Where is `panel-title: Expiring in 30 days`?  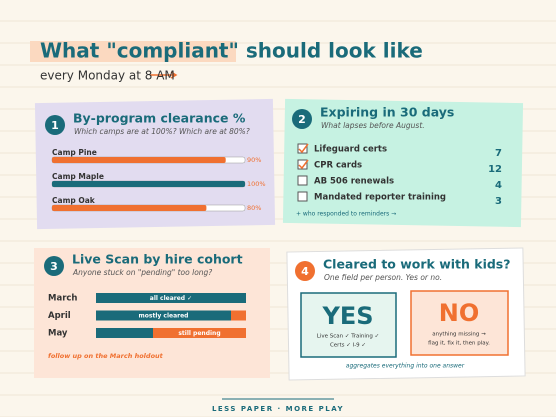
panel-title: Expiring in 30 days is located at coordinates (387, 112).